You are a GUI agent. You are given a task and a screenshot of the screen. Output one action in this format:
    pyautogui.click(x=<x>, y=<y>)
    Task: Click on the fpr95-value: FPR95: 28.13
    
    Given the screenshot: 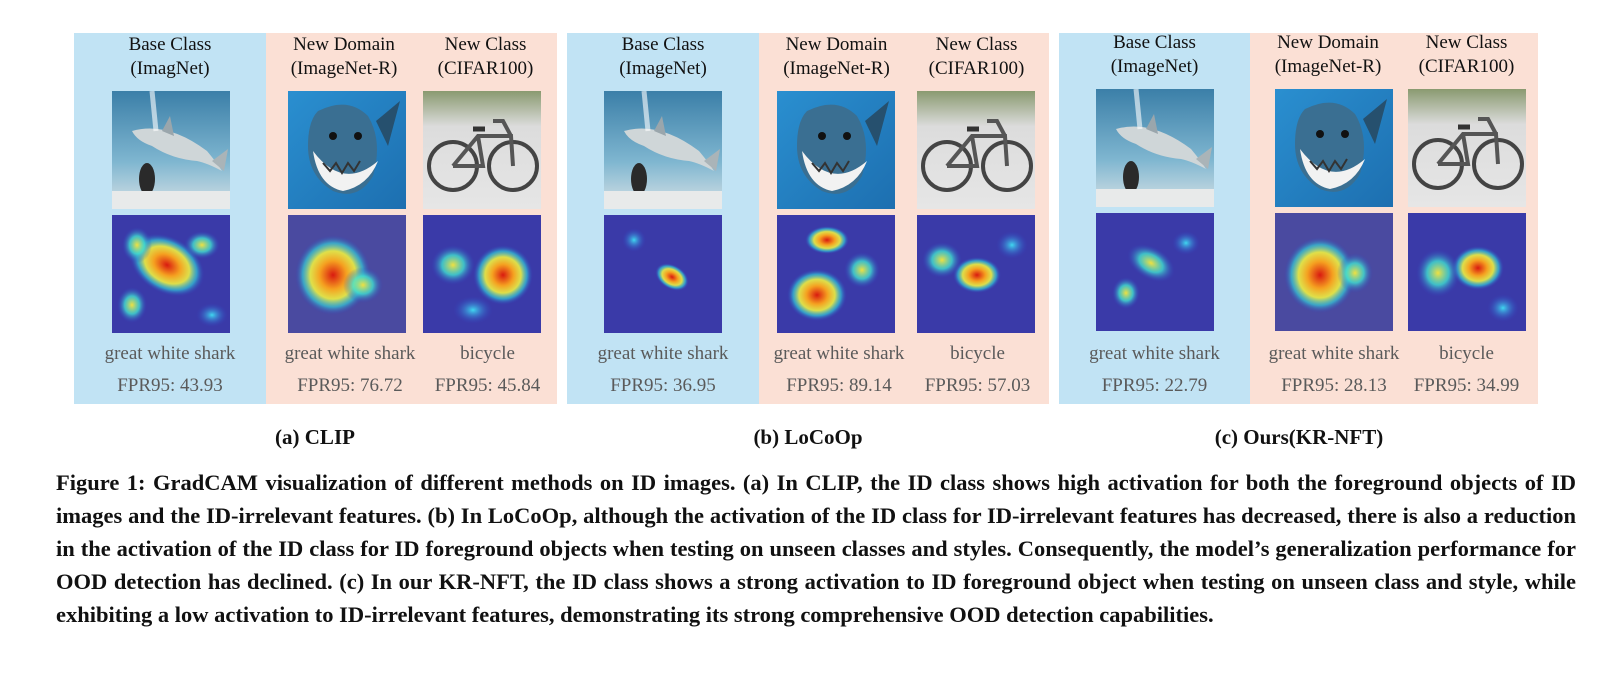 What is the action you would take?
    pyautogui.click(x=1334, y=385)
    